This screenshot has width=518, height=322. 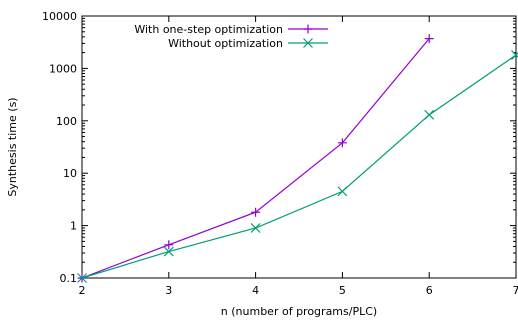 What do you see at coordinates (63, 68) in the screenshot?
I see `y-tick-label: 1000` at bounding box center [63, 68].